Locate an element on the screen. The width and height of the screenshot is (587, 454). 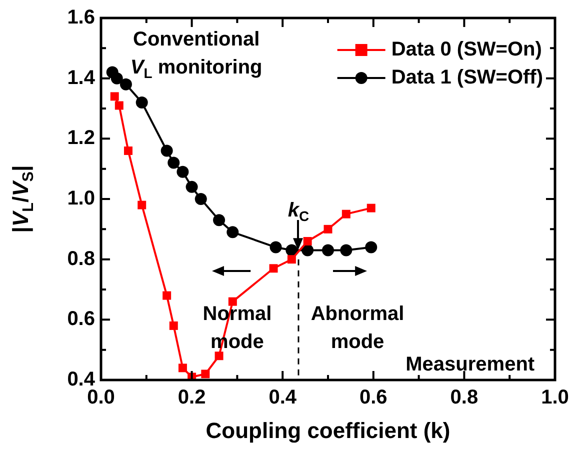
y-tick-label: 1.4 is located at coordinates (81, 77).